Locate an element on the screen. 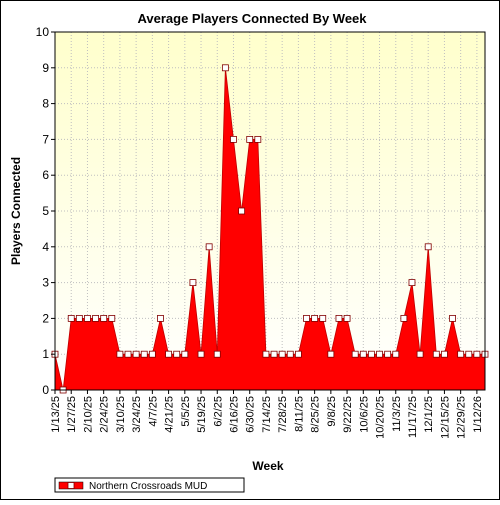 The width and height of the screenshot is (500, 505). legend-label: Northern Crossroads MUD is located at coordinates (148, 486).